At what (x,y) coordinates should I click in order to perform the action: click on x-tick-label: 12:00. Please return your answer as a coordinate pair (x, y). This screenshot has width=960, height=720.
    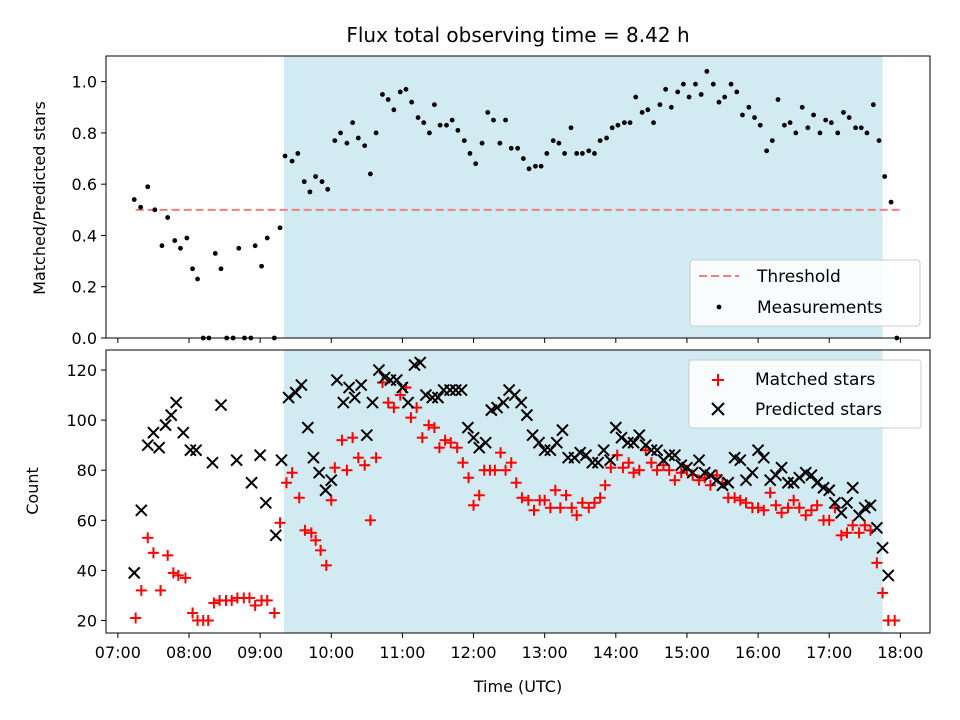
    Looking at the image, I should click on (473, 652).